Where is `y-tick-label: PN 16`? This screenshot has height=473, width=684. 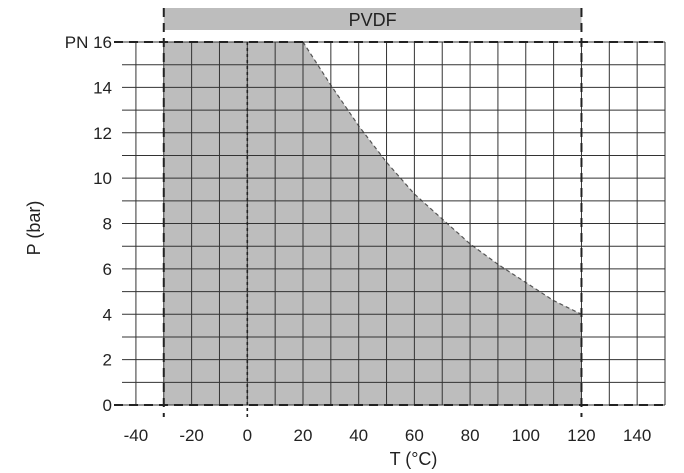
y-tick-label: PN 16 is located at coordinates (88, 42).